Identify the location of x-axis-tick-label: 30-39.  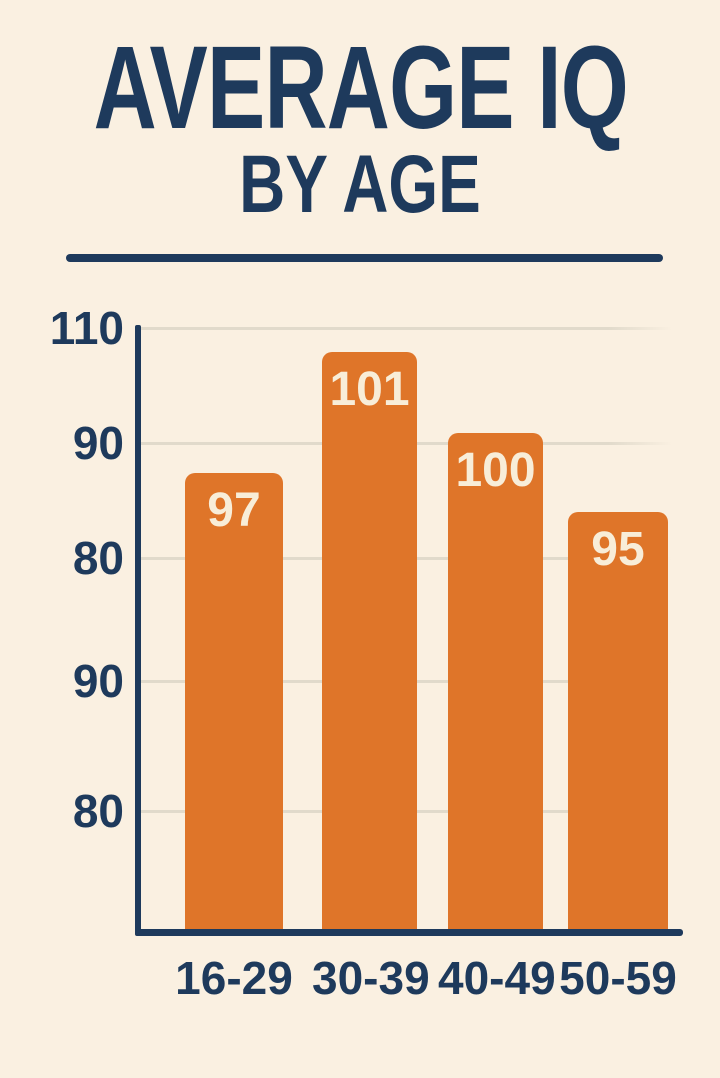
(371, 978).